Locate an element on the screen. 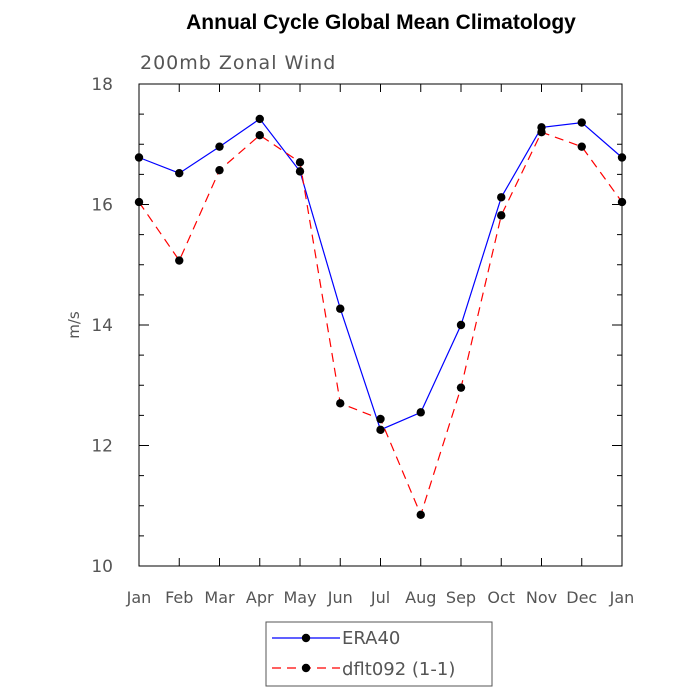 The height and width of the screenshot is (700, 700). legend-marker-era40 is located at coordinates (306, 638).